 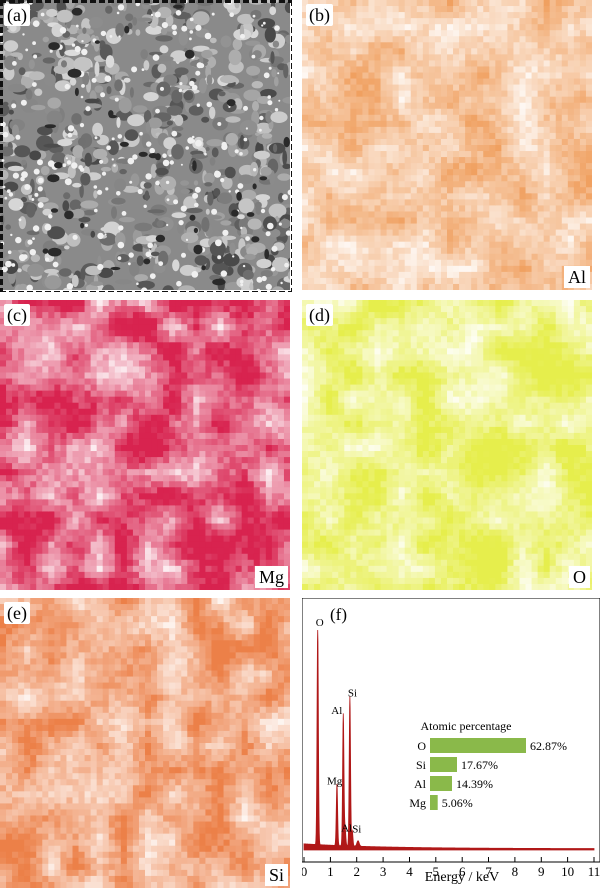 What do you see at coordinates (338, 614) in the screenshot?
I see `panel-label-f: (f)` at bounding box center [338, 614].